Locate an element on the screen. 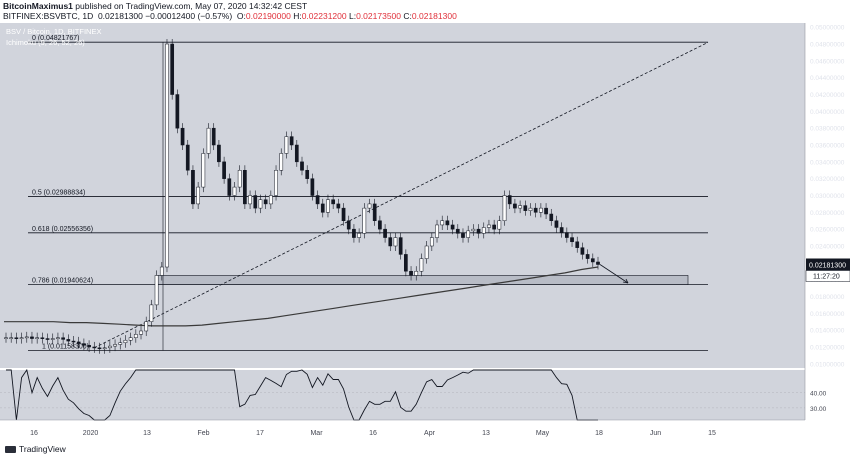  support-zone is located at coordinates (422, 280).